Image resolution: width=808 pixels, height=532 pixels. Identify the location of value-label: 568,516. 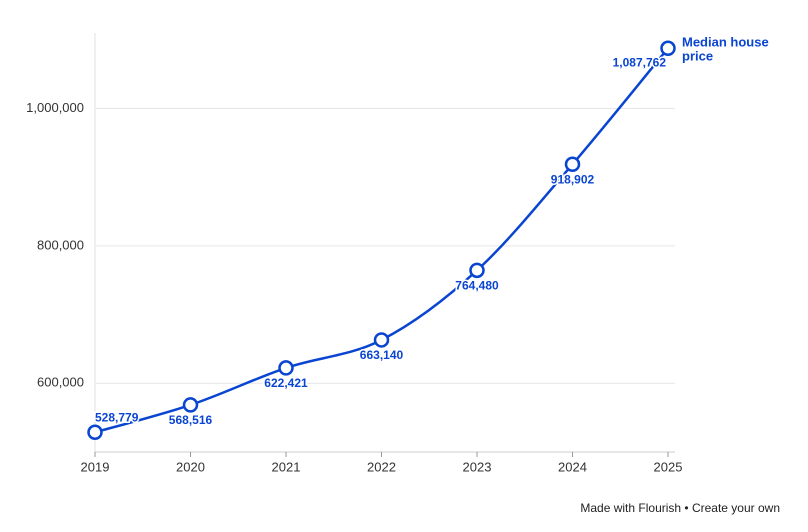
(191, 420).